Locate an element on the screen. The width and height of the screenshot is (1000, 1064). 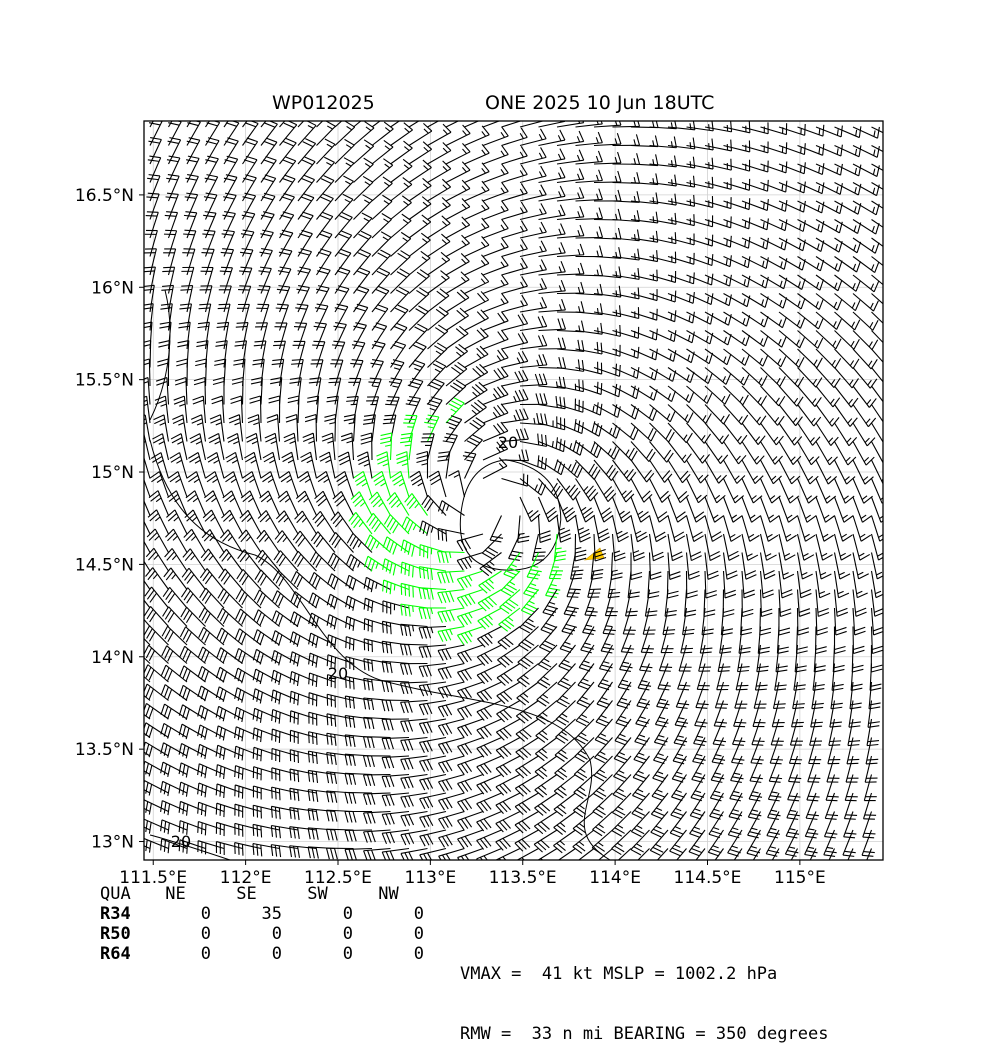
header-qua: QUA is located at coordinates (120, 894).